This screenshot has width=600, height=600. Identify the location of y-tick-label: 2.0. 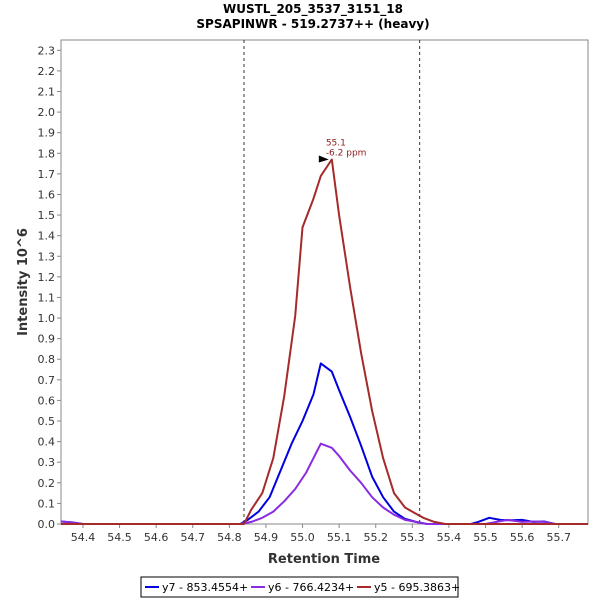
(47, 112).